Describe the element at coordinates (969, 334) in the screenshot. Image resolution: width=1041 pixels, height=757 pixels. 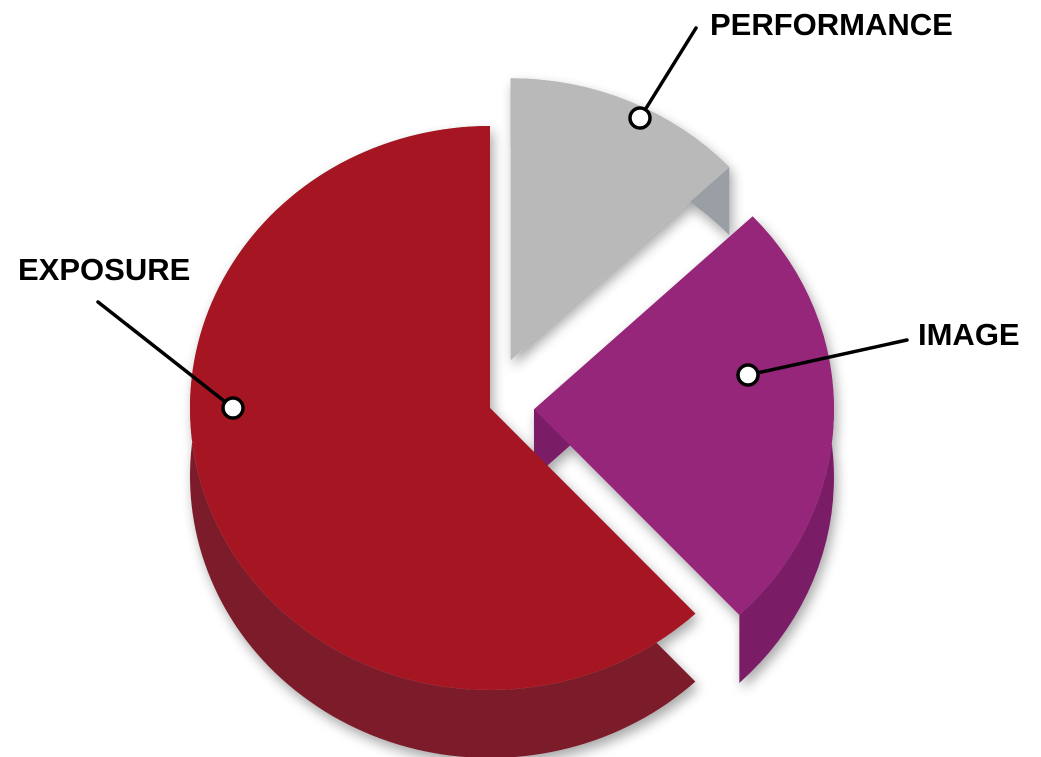
I see `slice-label-image: IMAGE` at that location.